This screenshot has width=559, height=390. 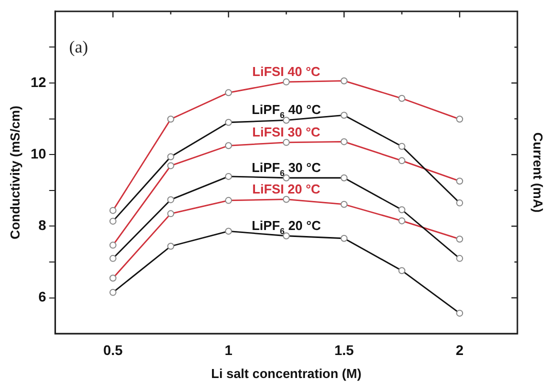 What do you see at coordinates (38, 82) in the screenshot?
I see `y-tick-label: 12` at bounding box center [38, 82].